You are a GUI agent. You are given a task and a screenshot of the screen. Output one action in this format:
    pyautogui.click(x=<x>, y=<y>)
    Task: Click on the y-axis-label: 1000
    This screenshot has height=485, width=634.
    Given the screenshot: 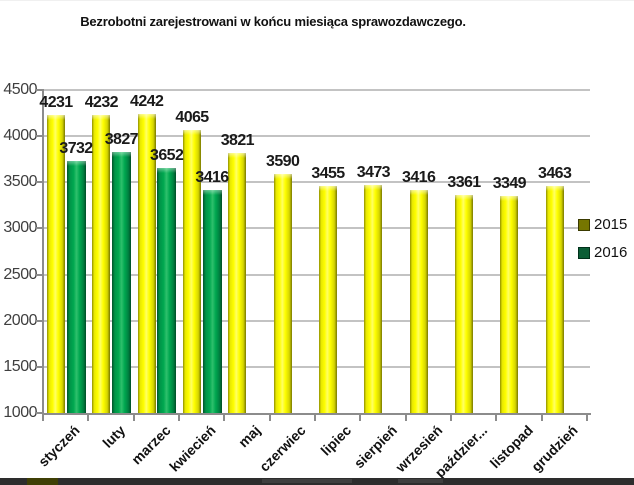 What is the action you would take?
    pyautogui.click(x=20, y=412)
    